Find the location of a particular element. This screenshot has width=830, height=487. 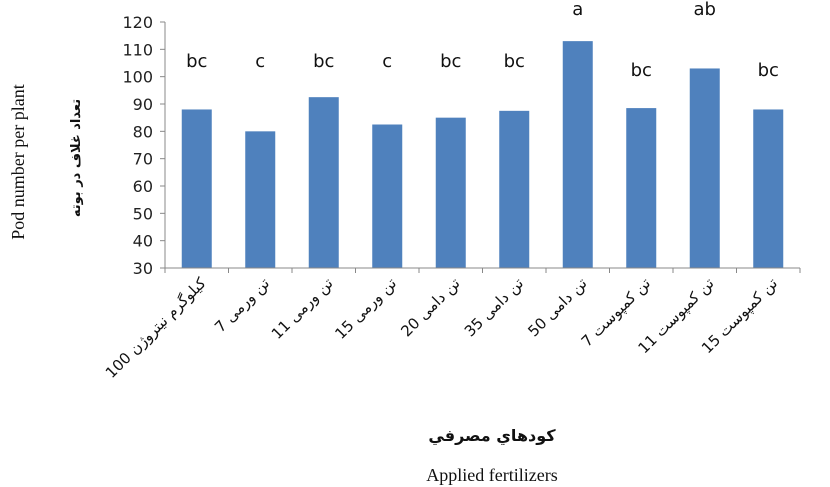

category-label: 50 تن دامی is located at coordinates (557, 307).